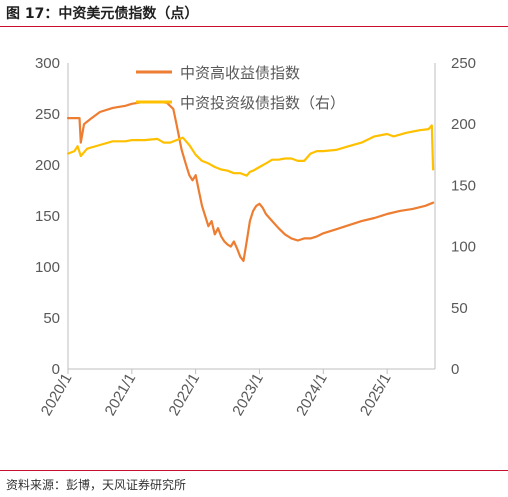 This screenshot has height=497, width=508. I want to click on figure-title: 图 17：中资美元债指数（点）, so click(102, 14).